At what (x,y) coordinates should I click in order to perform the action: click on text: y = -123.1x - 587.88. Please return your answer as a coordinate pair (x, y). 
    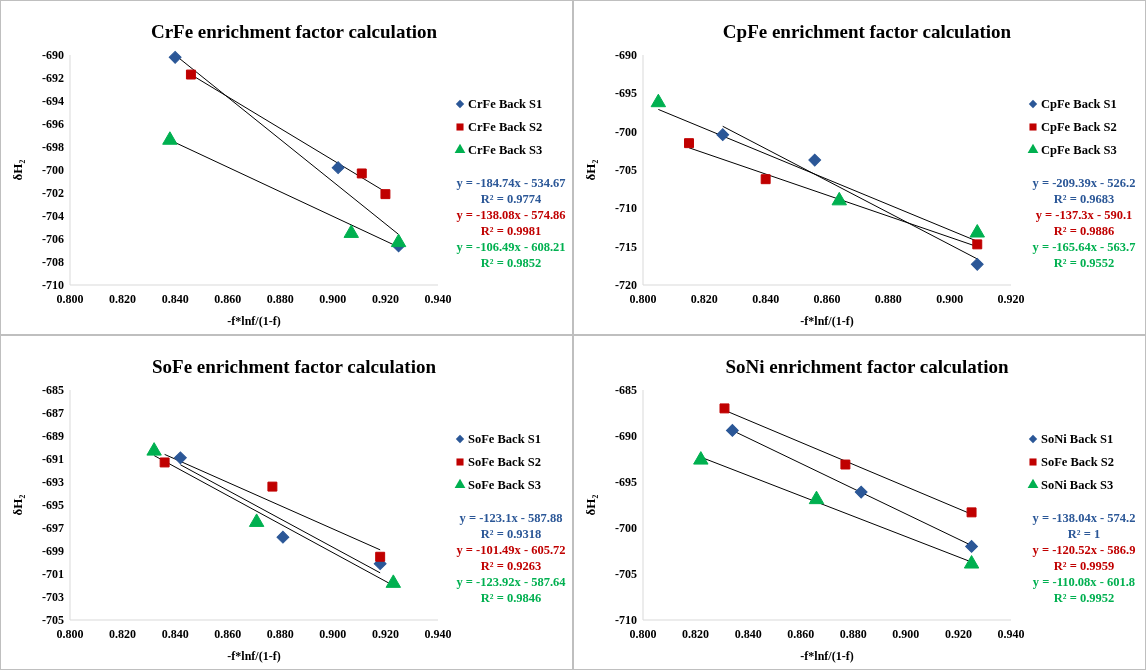
    Looking at the image, I should click on (511, 518).